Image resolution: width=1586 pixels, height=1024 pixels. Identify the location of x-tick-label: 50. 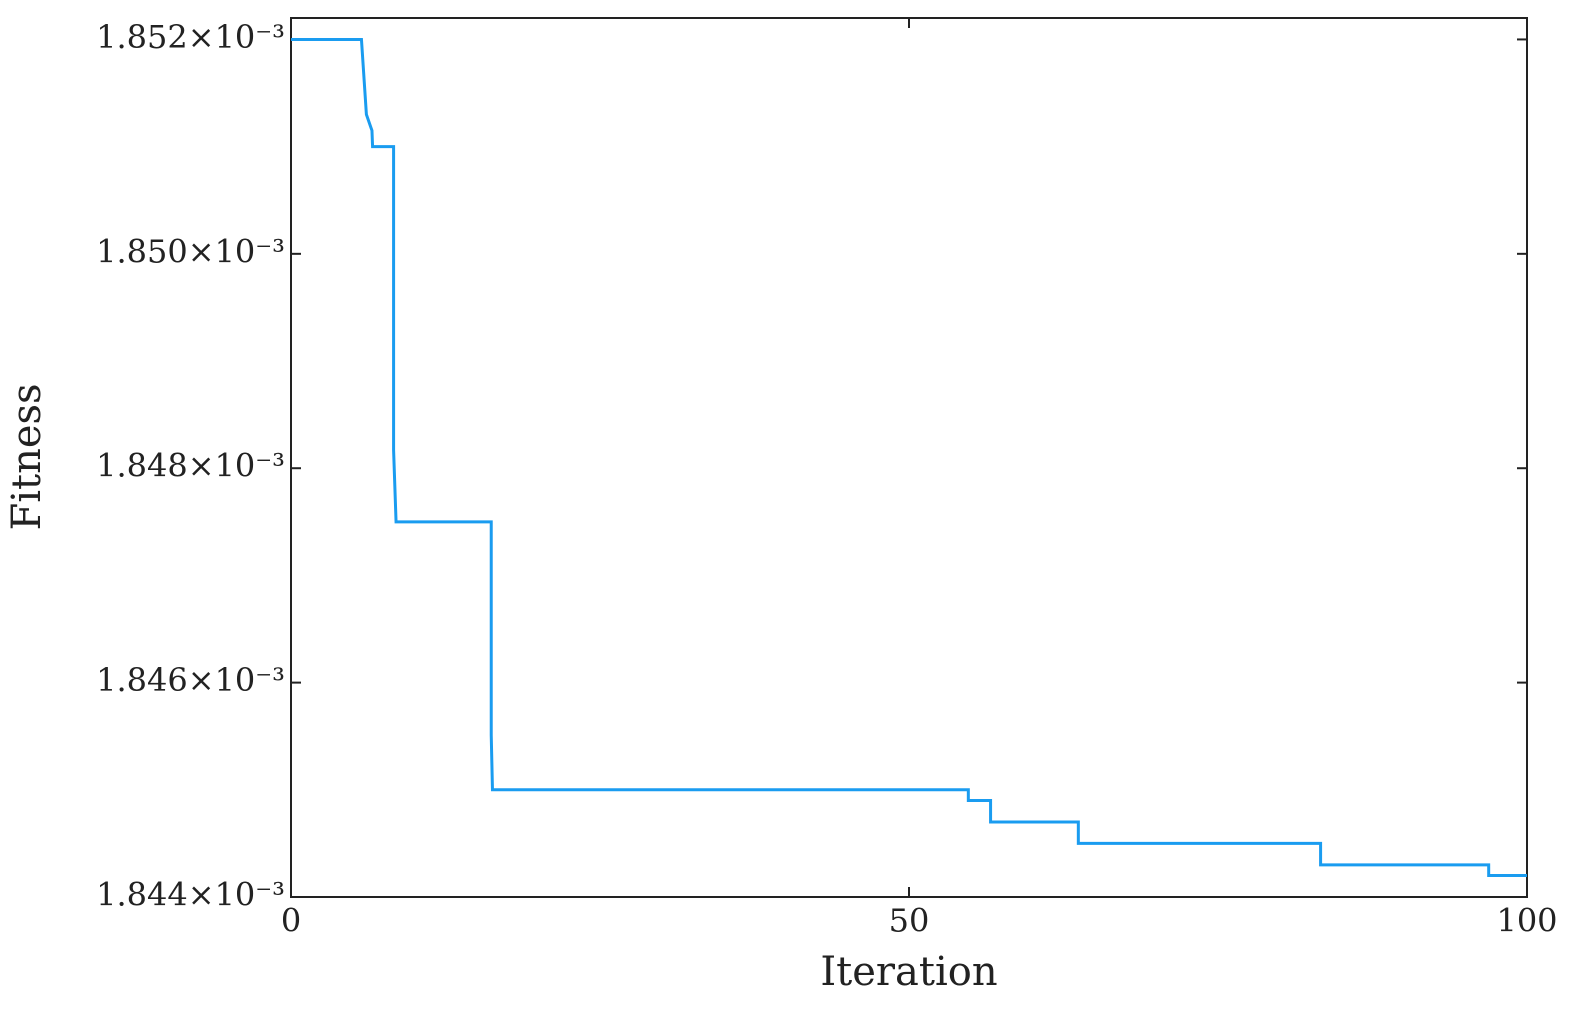
(909, 921).